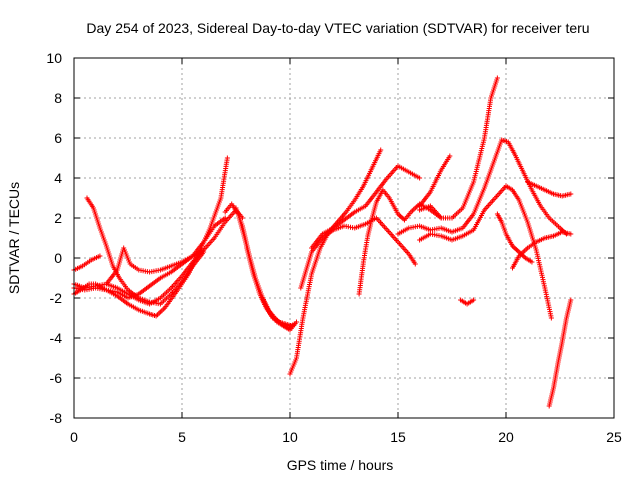 Image resolution: width=640 pixels, height=480 pixels. What do you see at coordinates (58, 138) in the screenshot?
I see `y-tick-label: 6` at bounding box center [58, 138].